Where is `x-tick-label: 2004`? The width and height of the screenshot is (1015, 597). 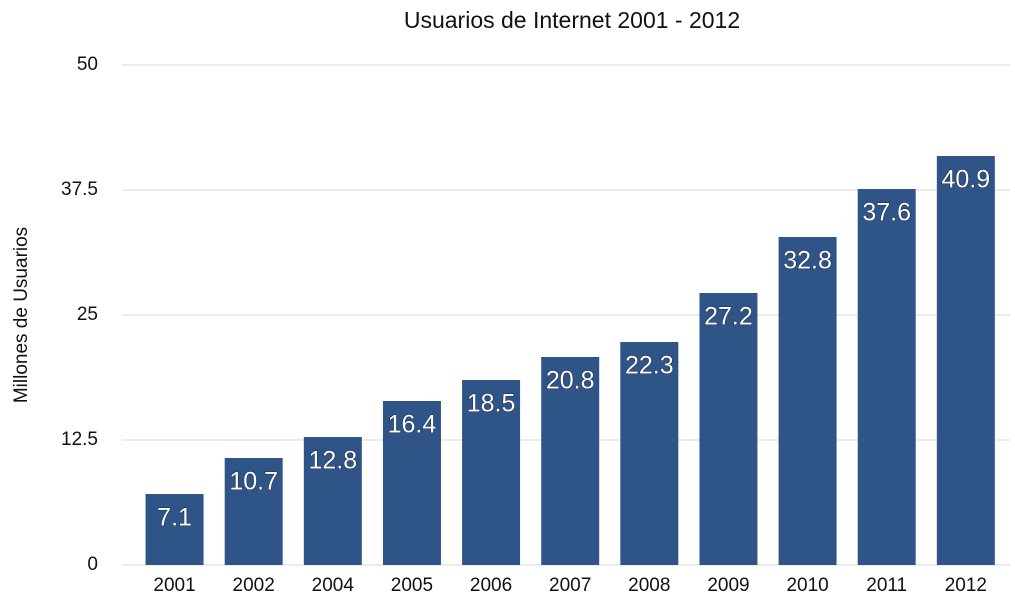
x-tick-label: 2004 is located at coordinates (333, 585).